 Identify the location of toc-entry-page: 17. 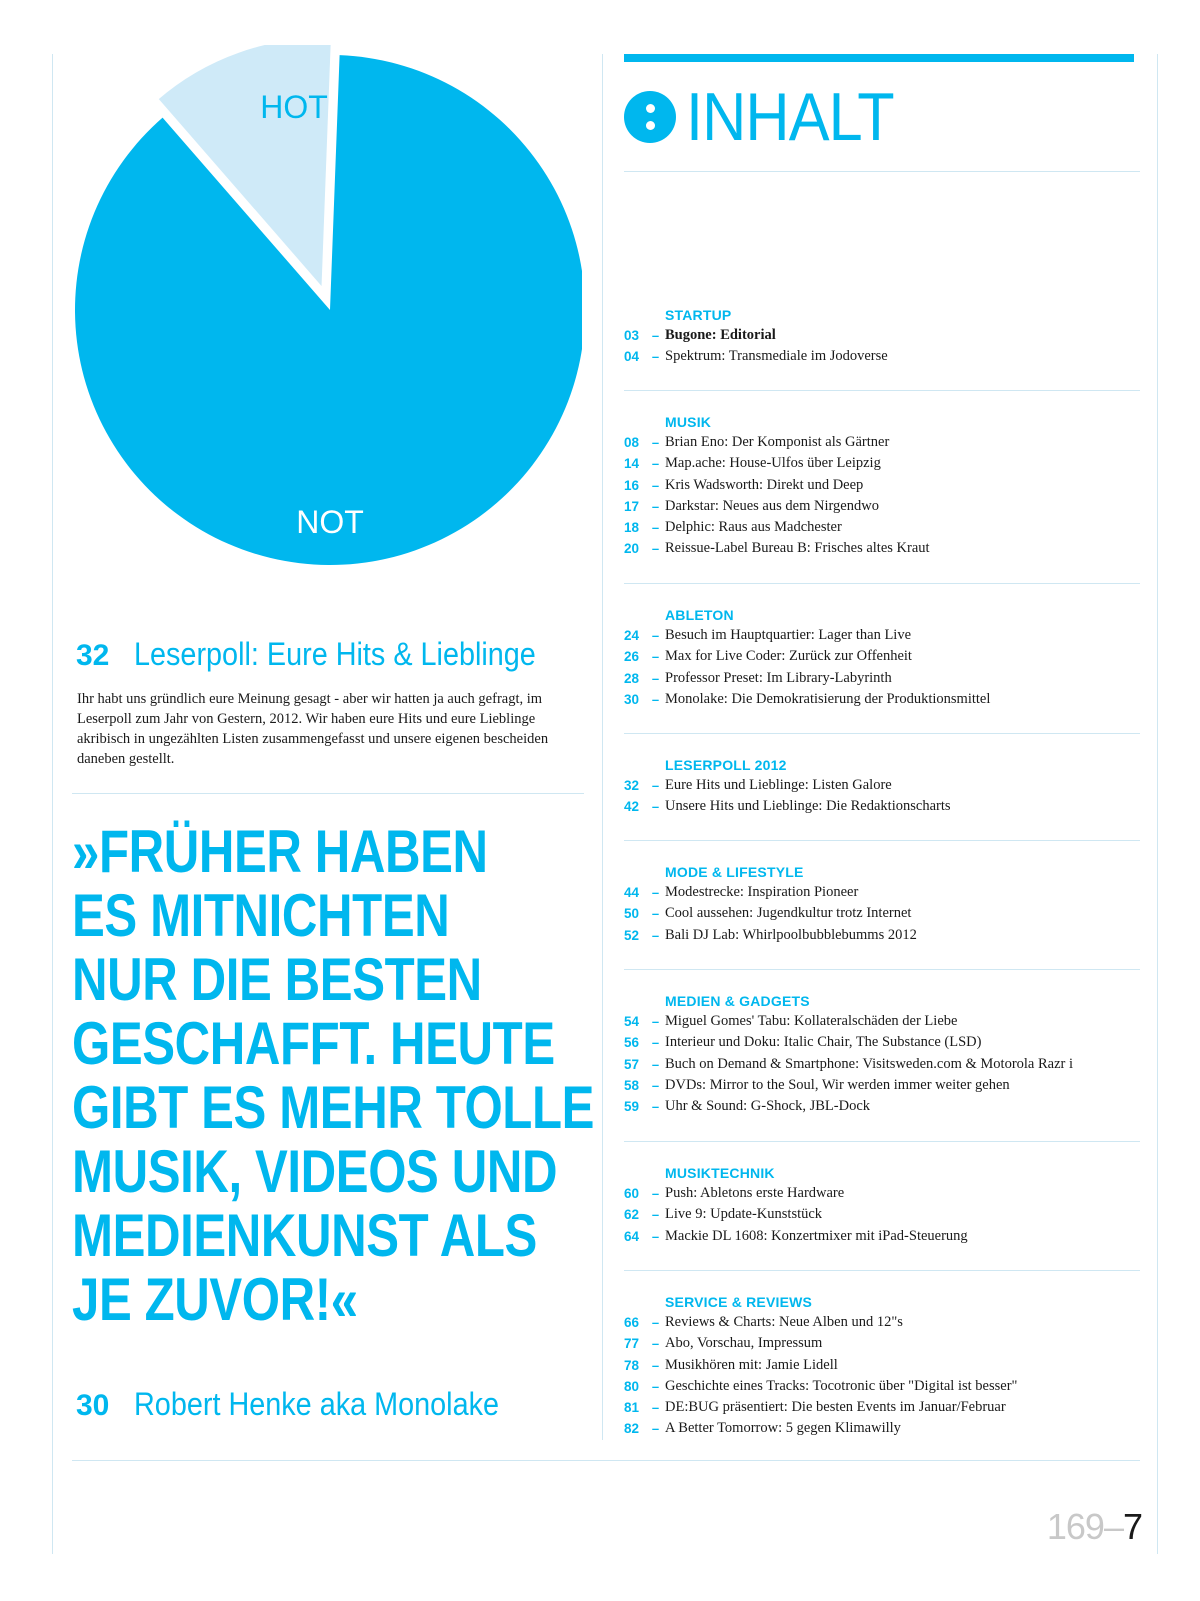
(632, 506).